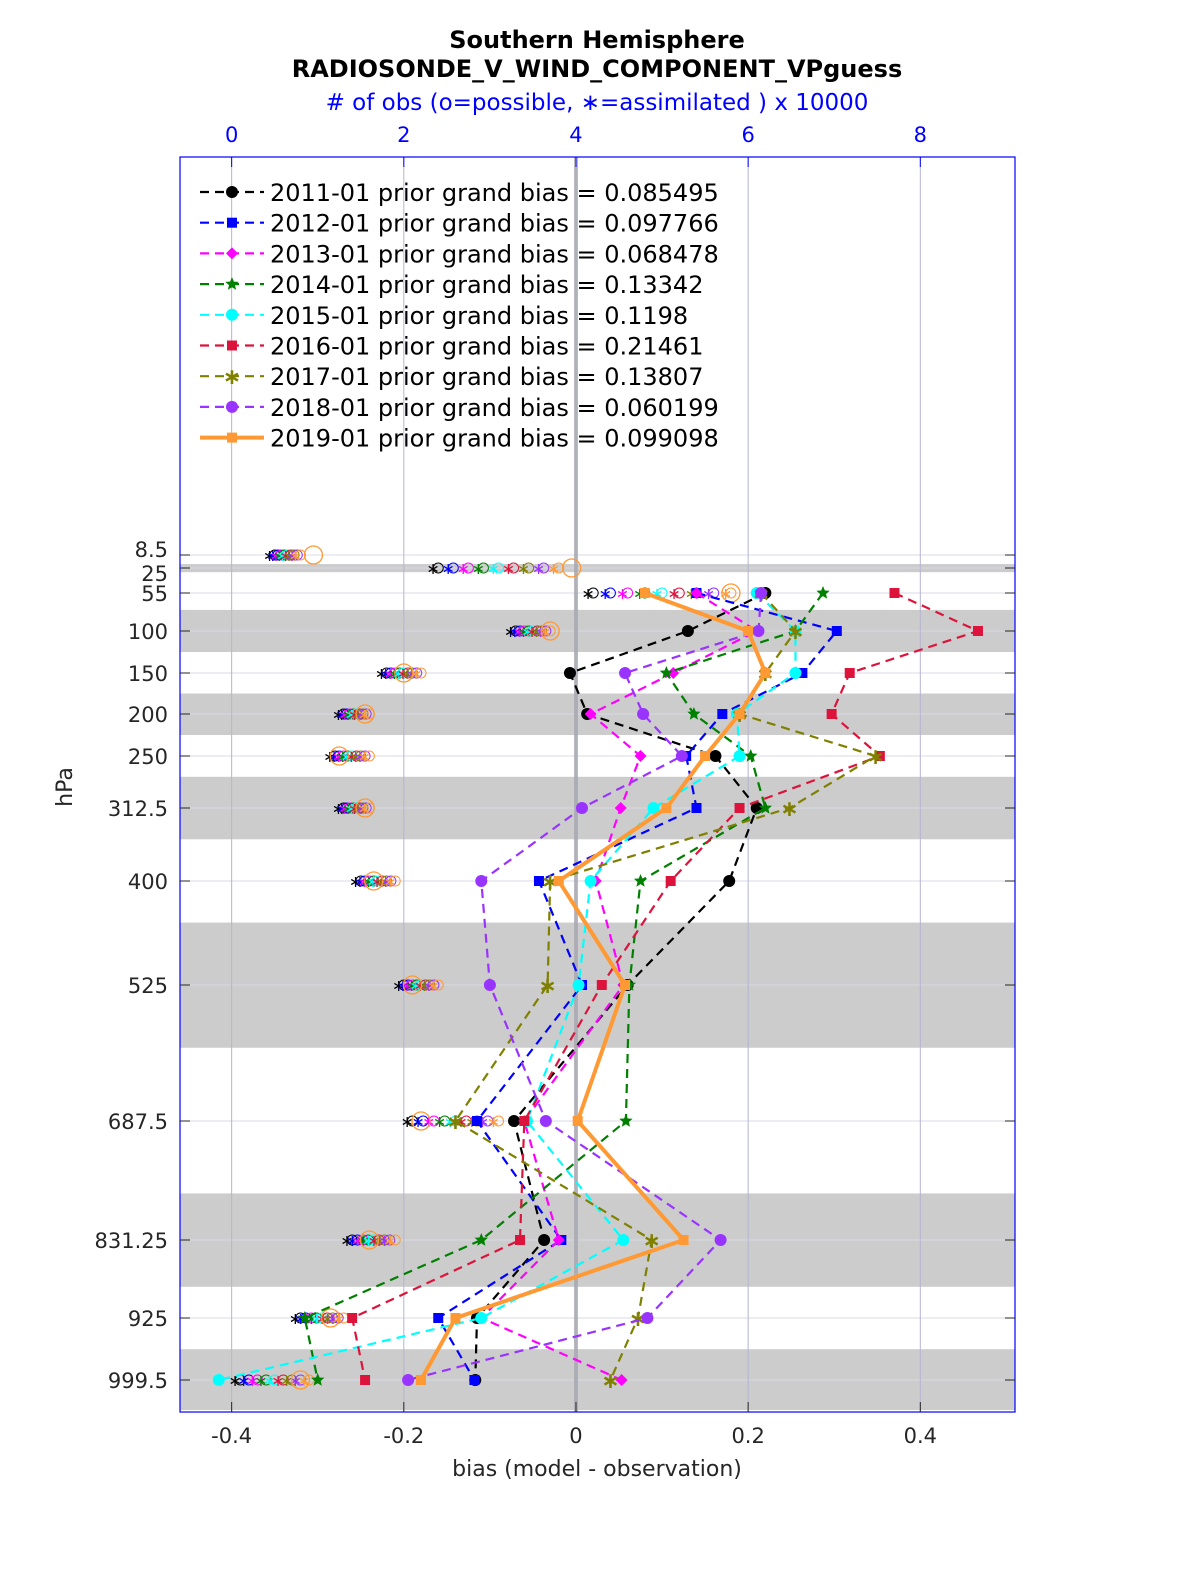  What do you see at coordinates (65, 787) in the screenshot?
I see `y-axis-label: hPa` at bounding box center [65, 787].